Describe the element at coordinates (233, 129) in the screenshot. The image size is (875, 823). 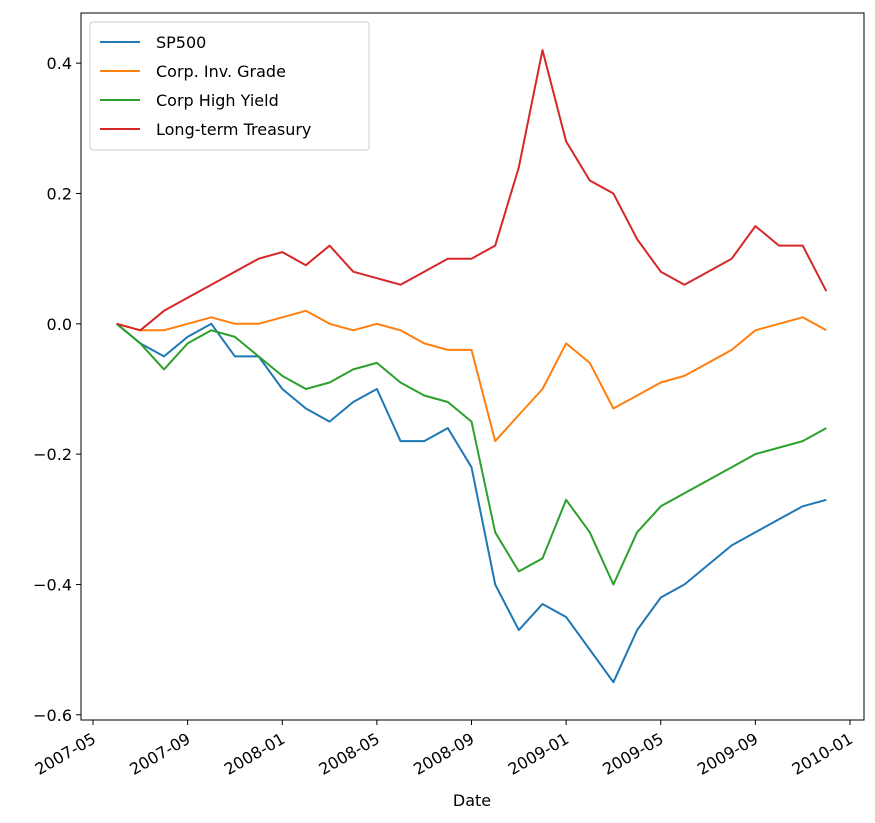
I see `legend-label: Long-term Treasury` at that location.